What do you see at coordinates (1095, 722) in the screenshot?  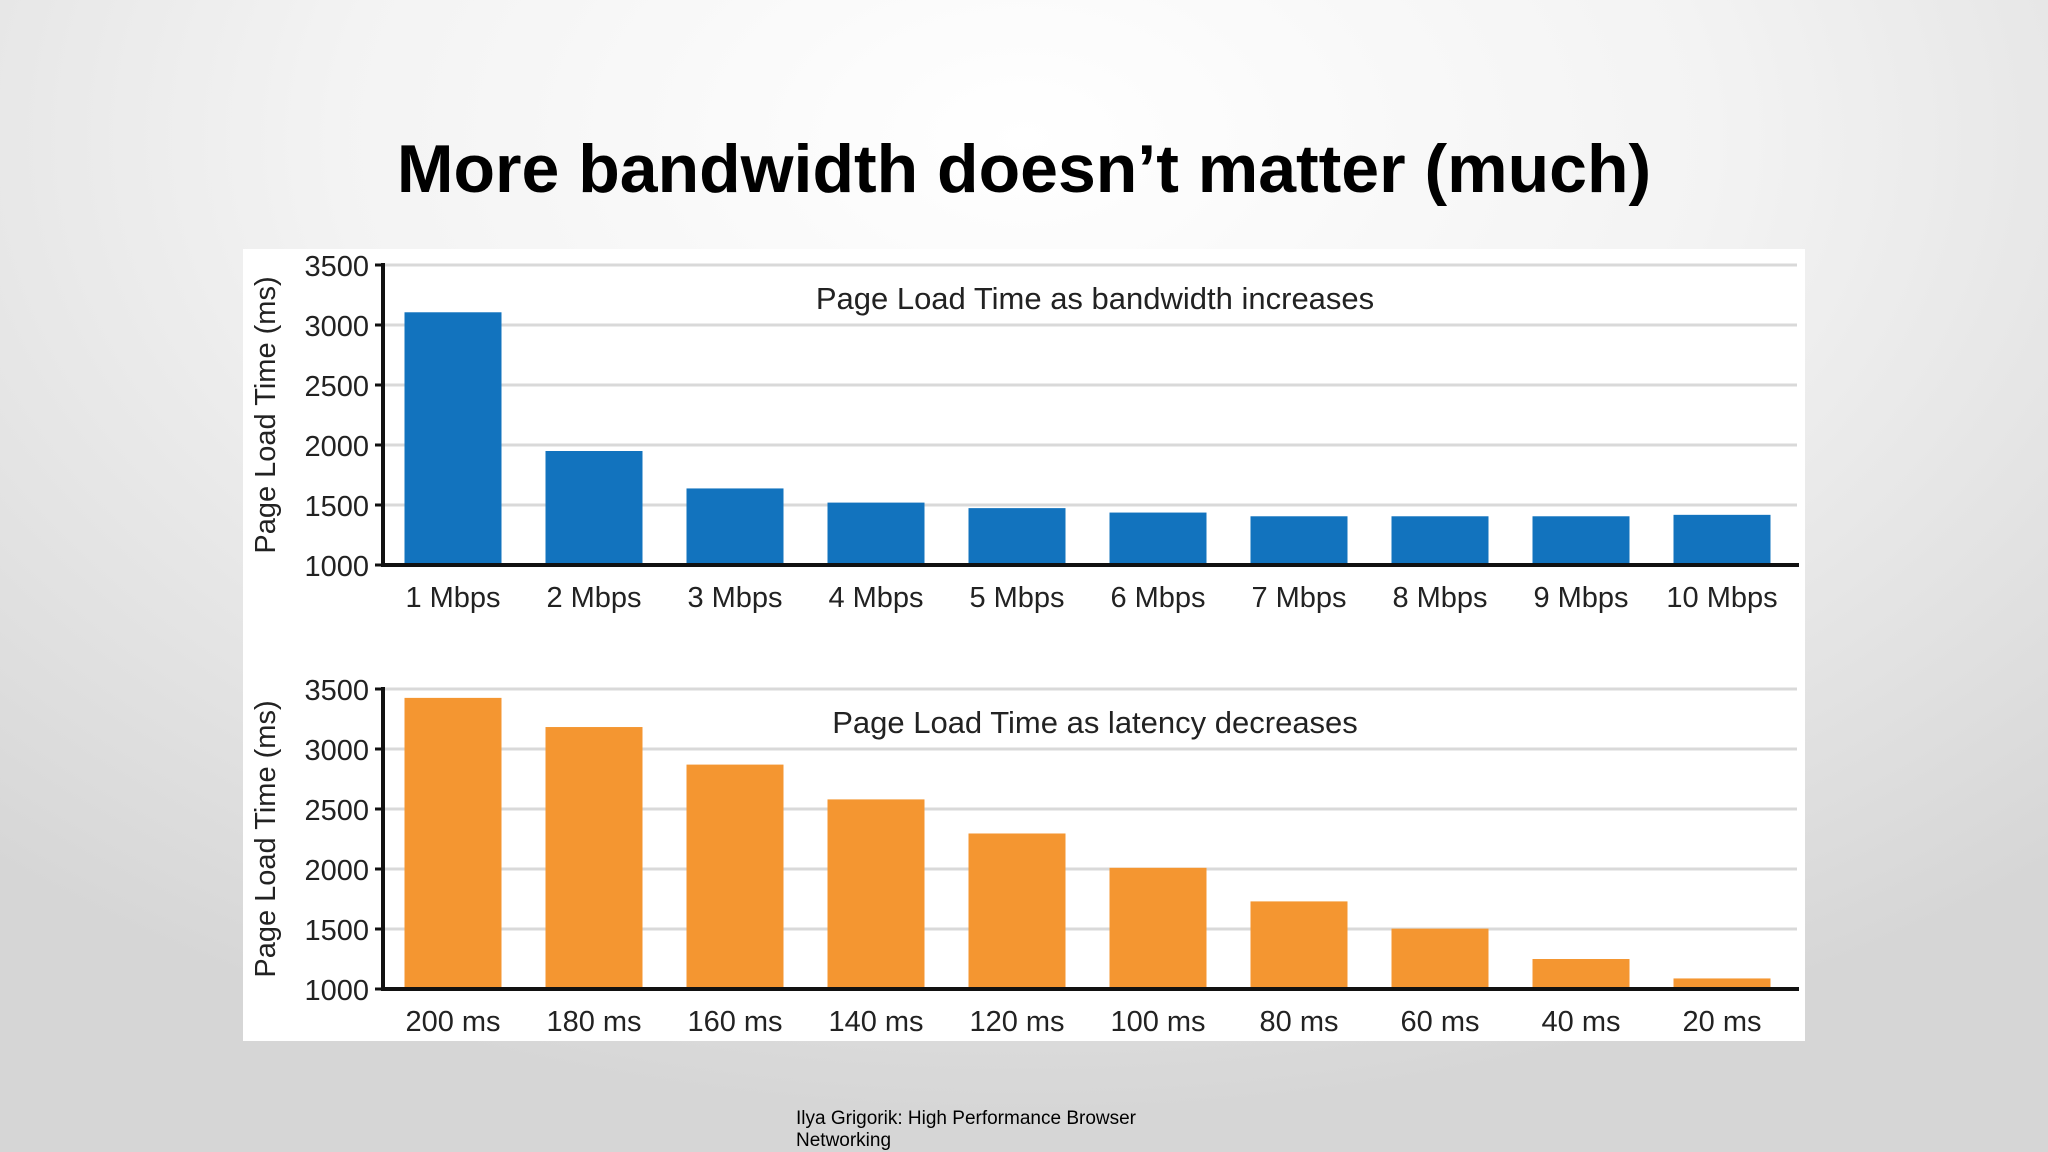 I see `chart-title: Page Load Time as latency decreases` at bounding box center [1095, 722].